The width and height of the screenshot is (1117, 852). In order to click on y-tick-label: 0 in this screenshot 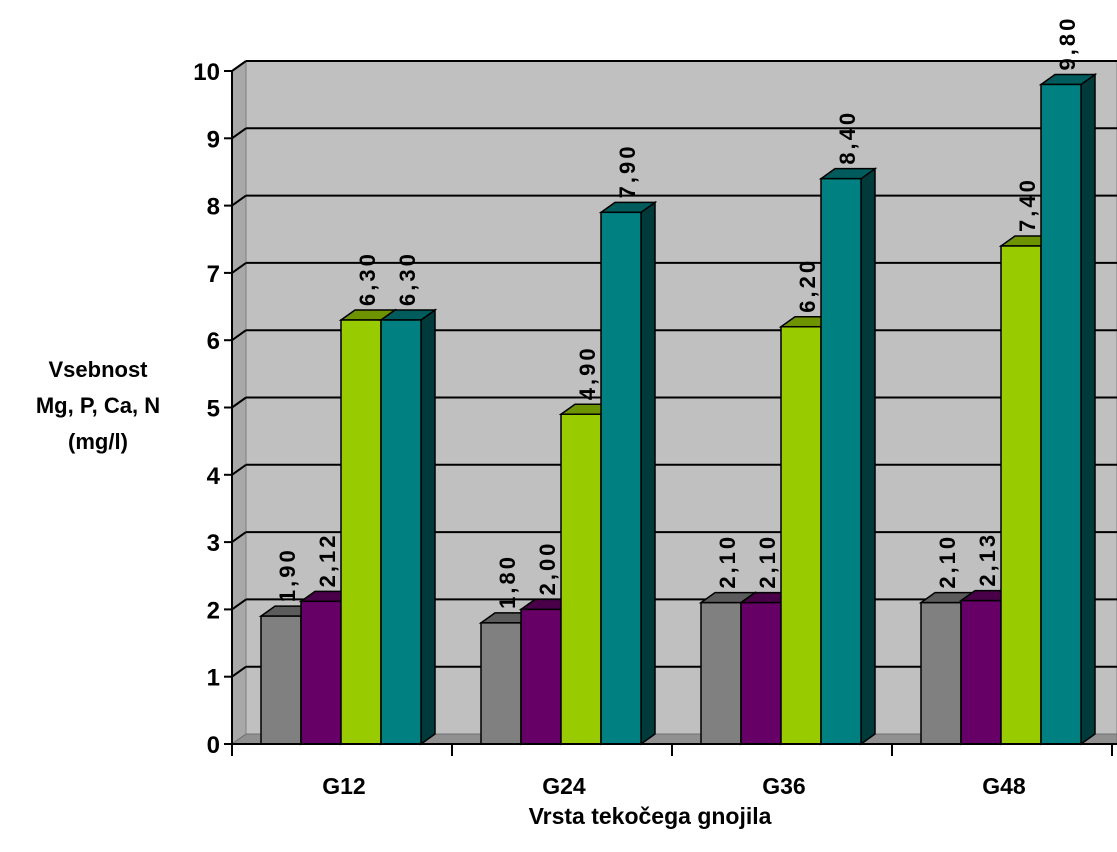, I will do `click(213, 745)`.